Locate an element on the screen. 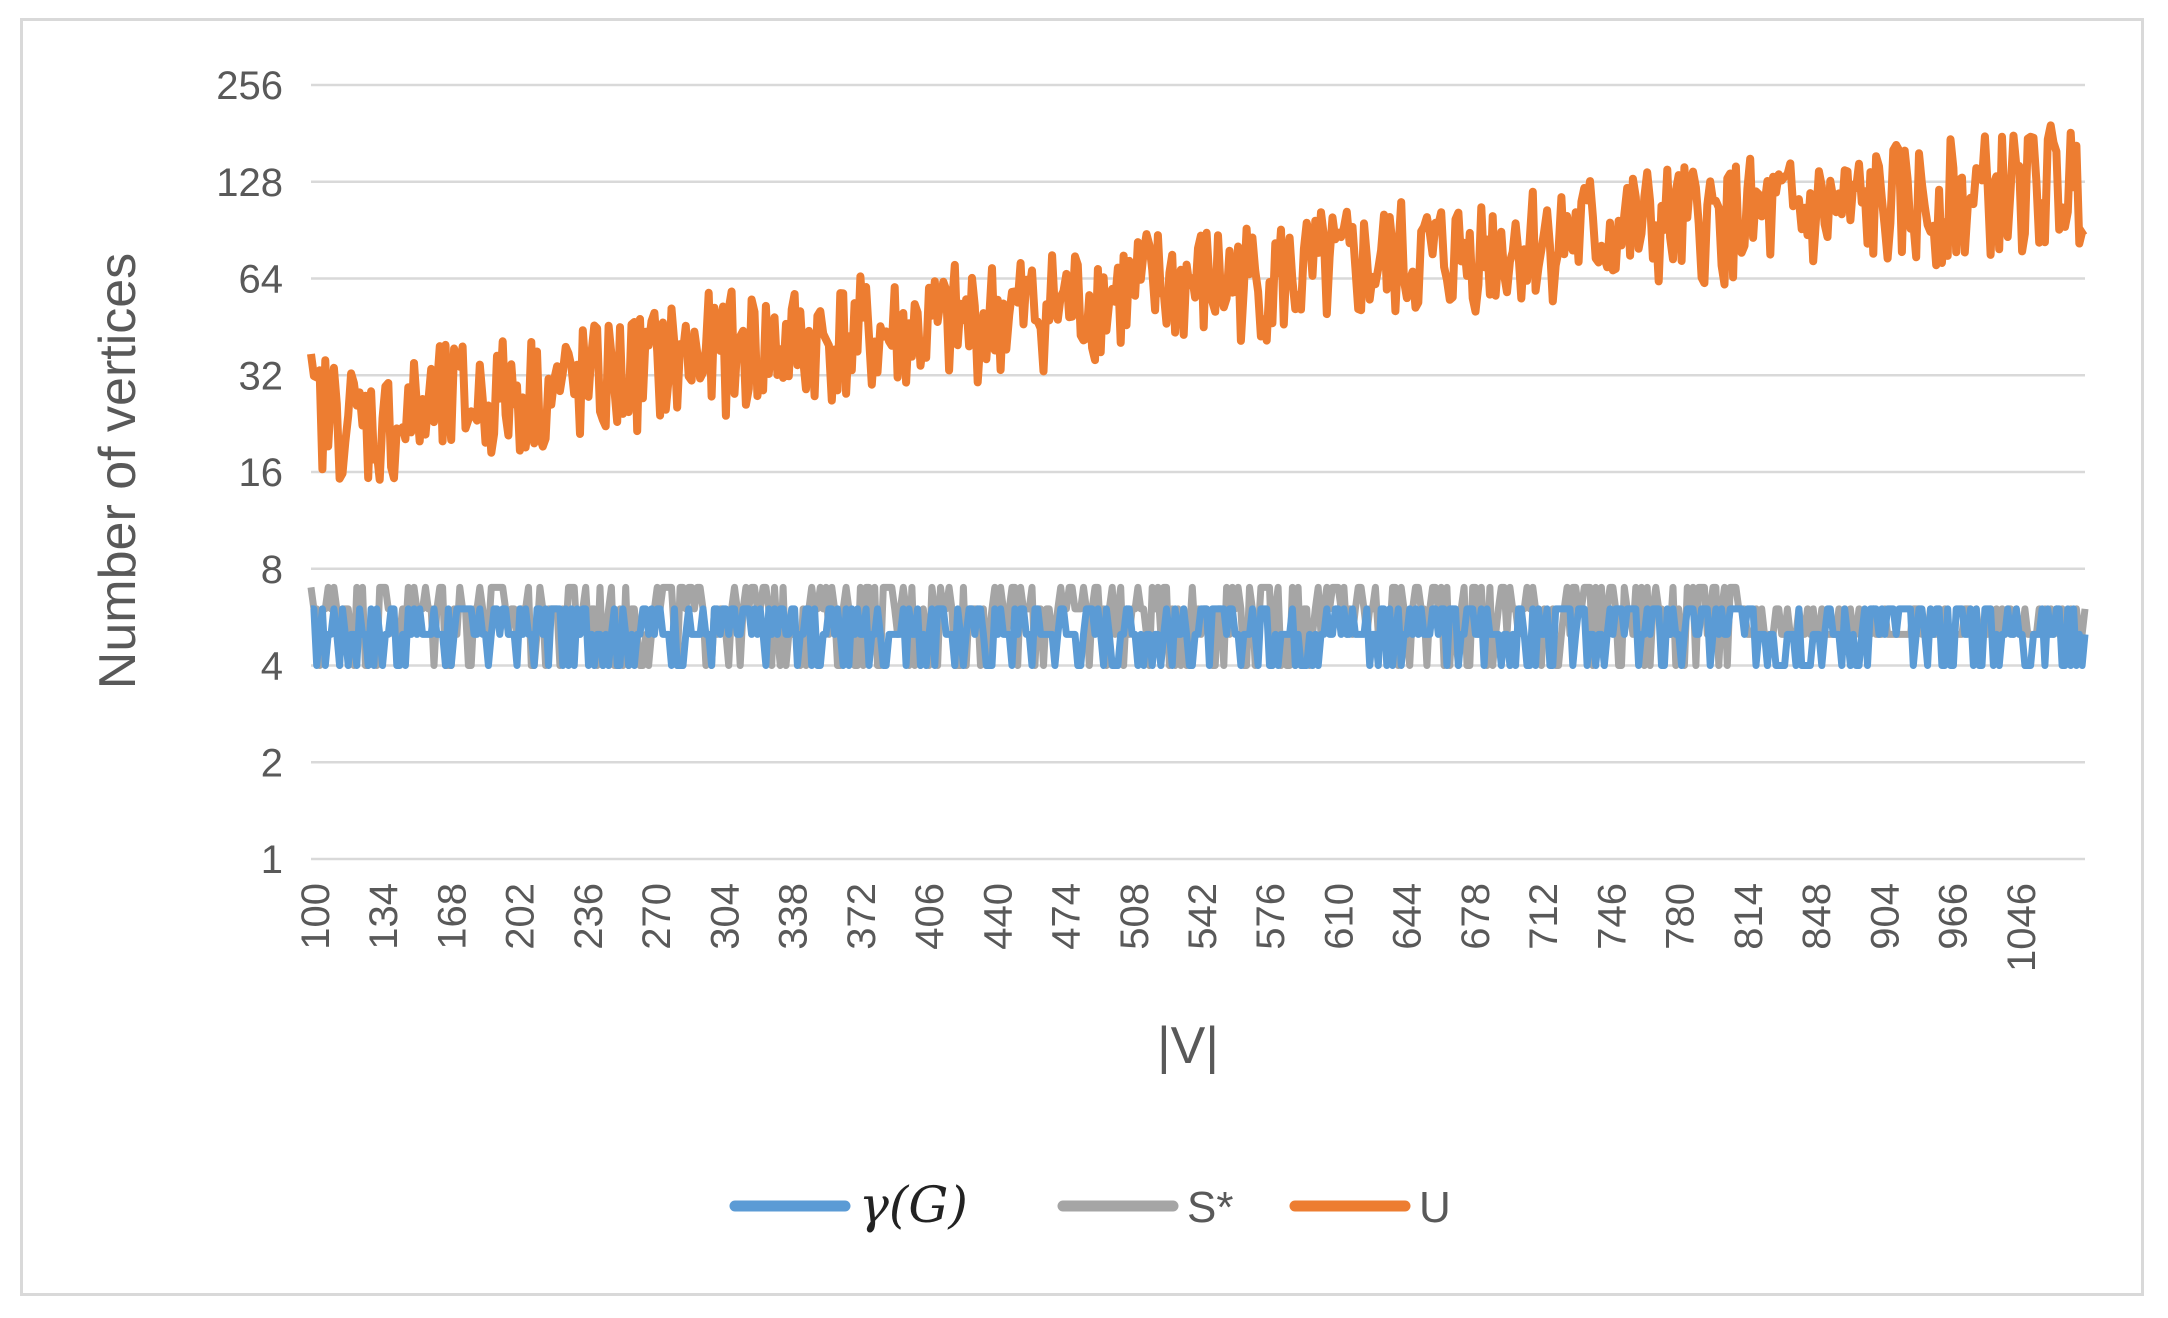 The height and width of the screenshot is (1318, 2168). y-tick-label: 4 is located at coordinates (272, 667).